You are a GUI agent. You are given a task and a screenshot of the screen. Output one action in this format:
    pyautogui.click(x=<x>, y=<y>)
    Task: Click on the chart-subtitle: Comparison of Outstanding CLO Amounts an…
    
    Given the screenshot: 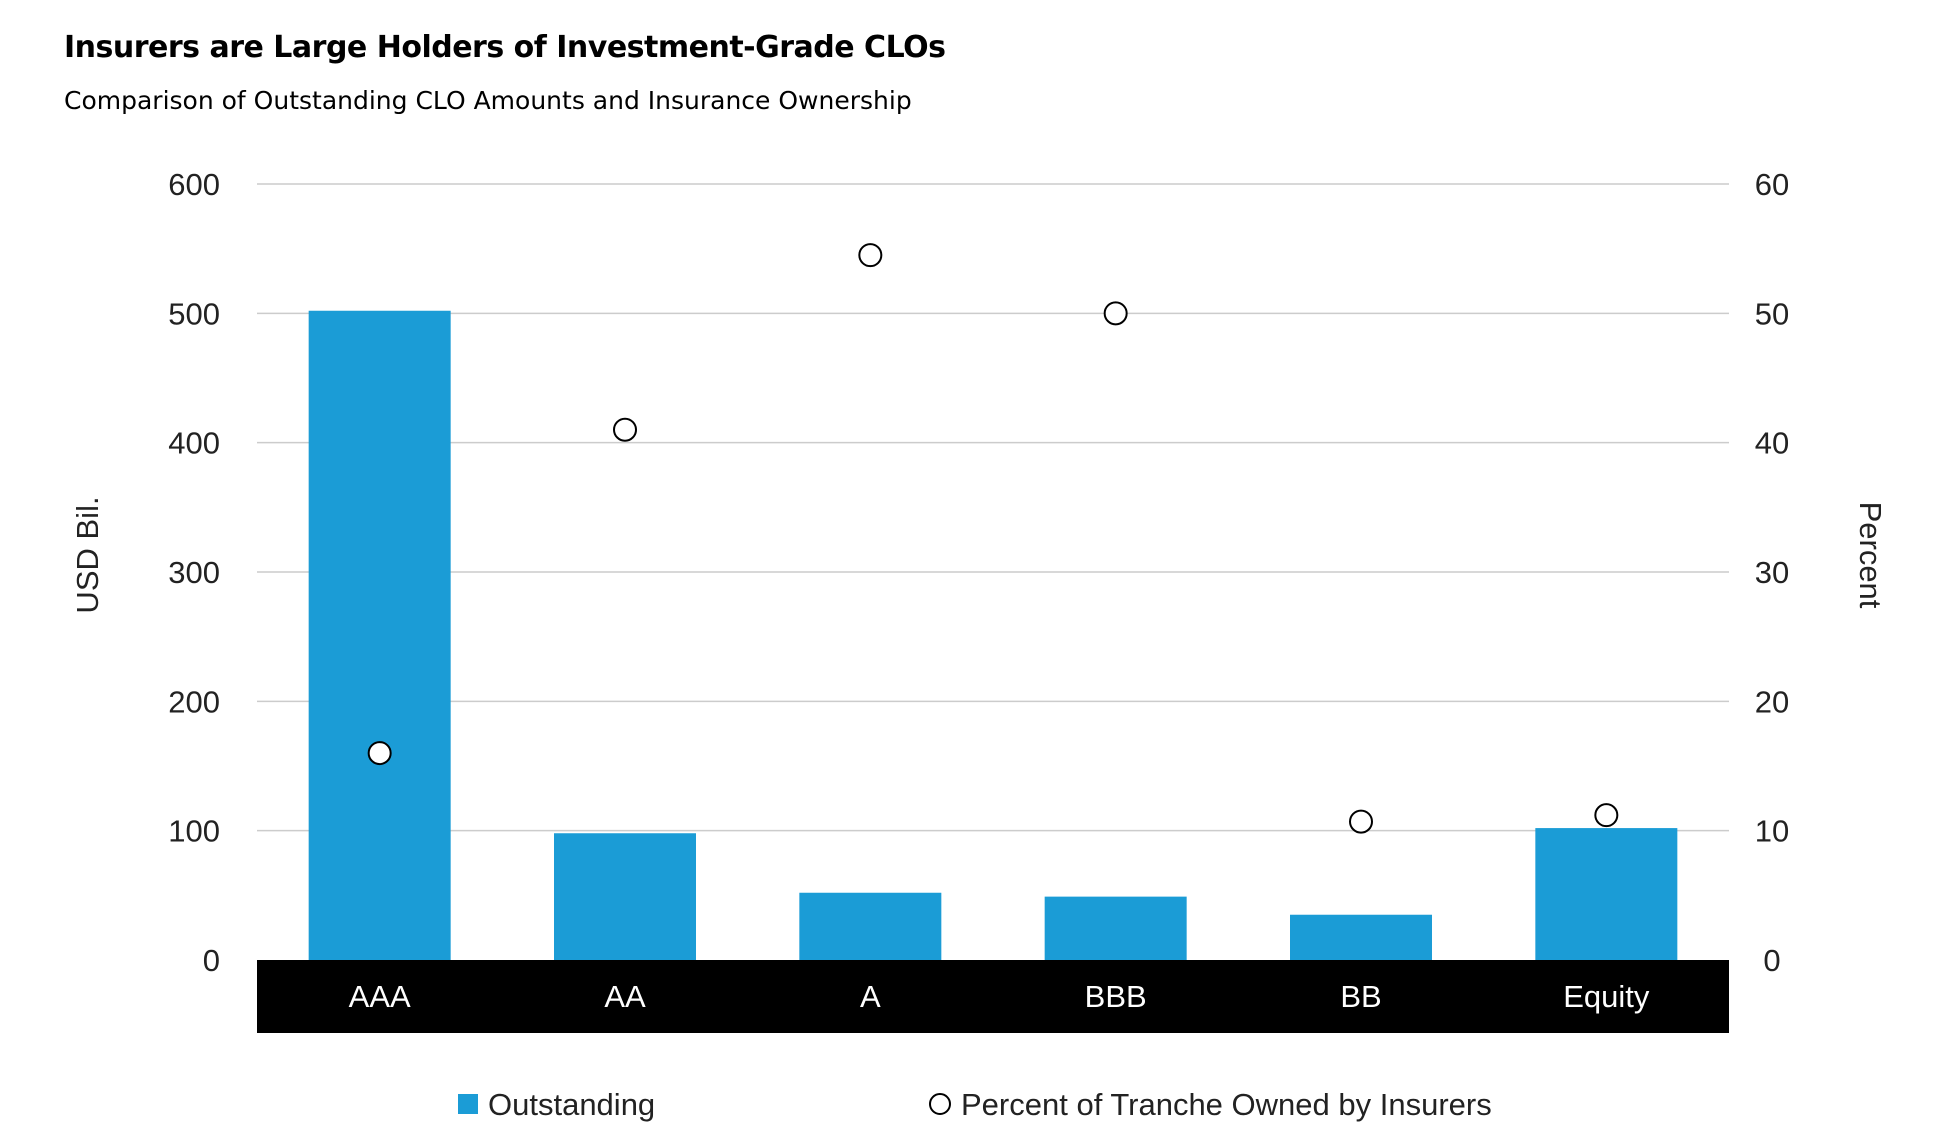 What is the action you would take?
    pyautogui.click(x=488, y=100)
    